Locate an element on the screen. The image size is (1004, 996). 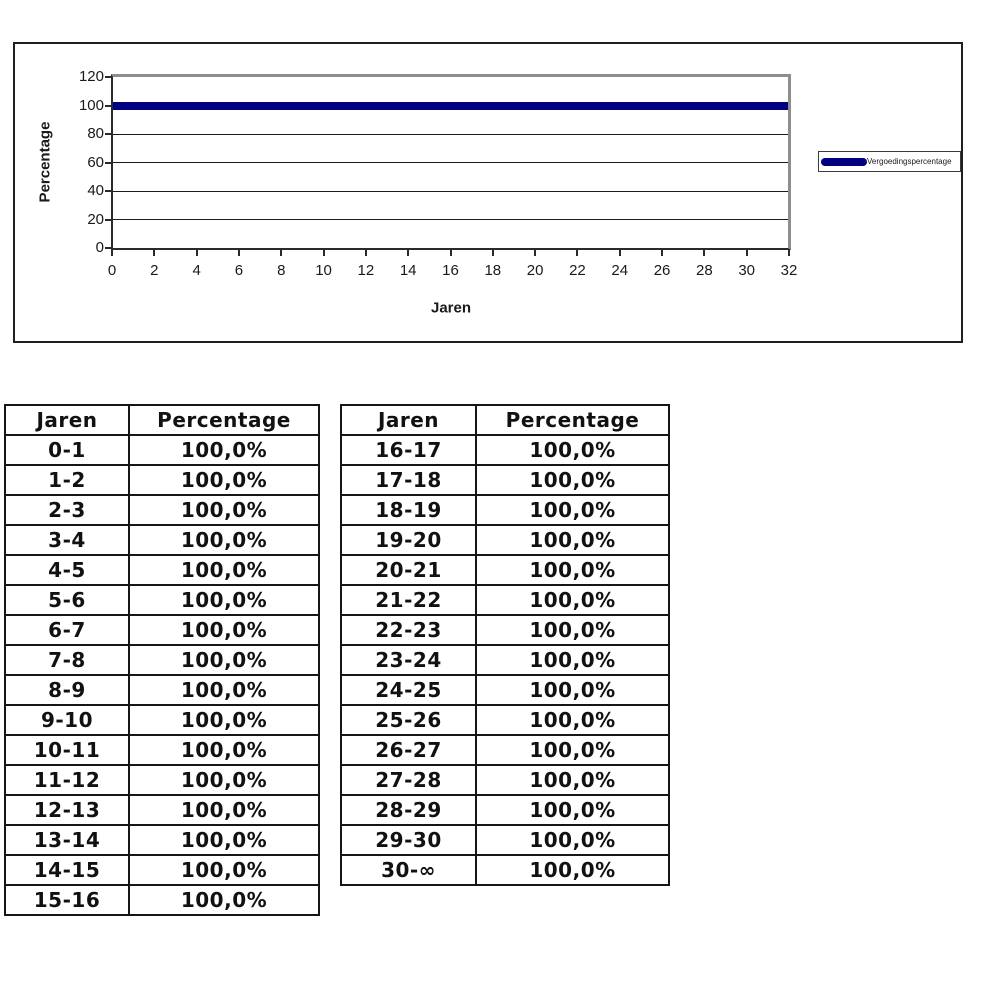
table-row: 5-6 100,0% is located at coordinates (162, 600).